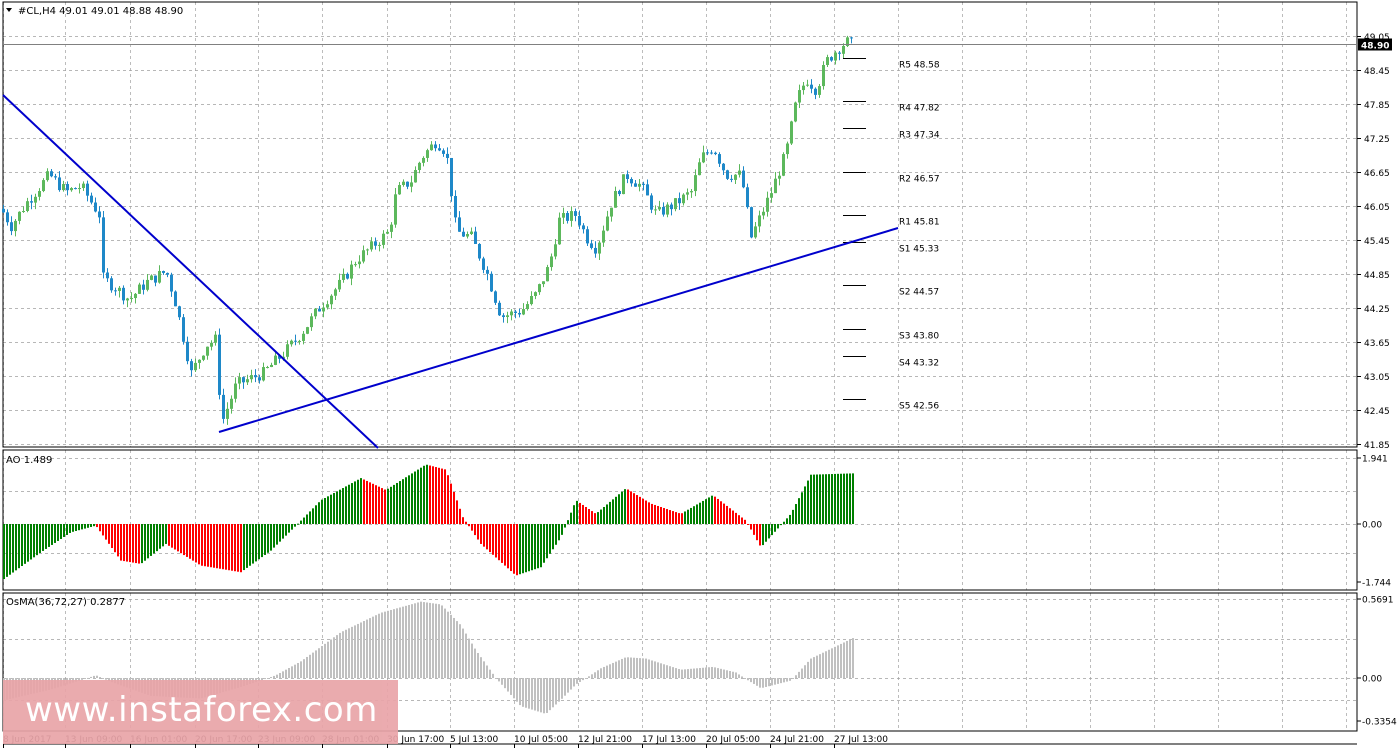 This screenshot has height=749, width=1398. What do you see at coordinates (919, 407) in the screenshot?
I see `pivot-label: S5 42.56` at bounding box center [919, 407].